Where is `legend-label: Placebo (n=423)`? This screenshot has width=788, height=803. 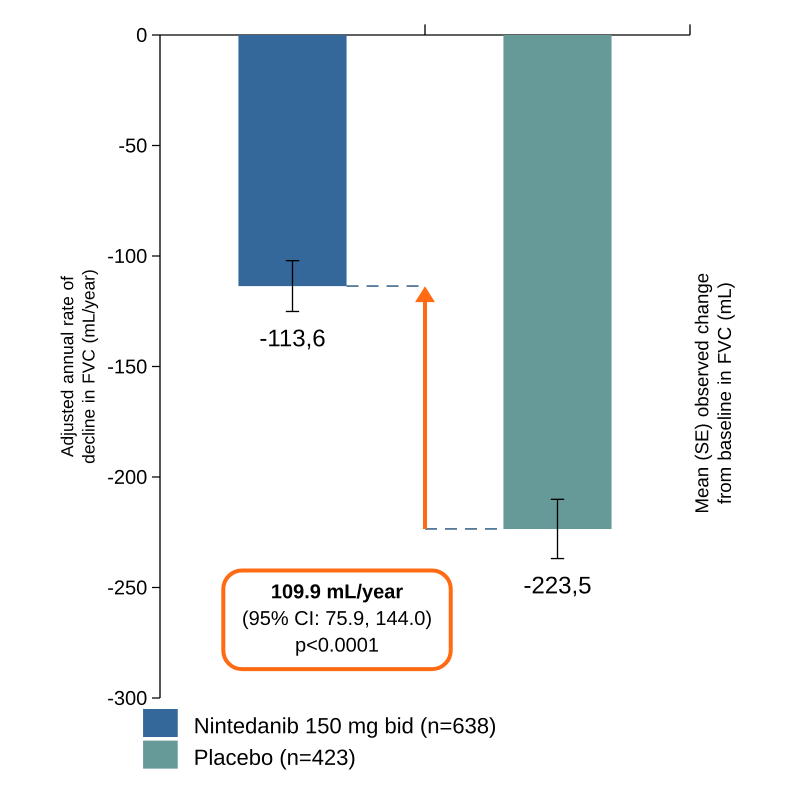
legend-label: Placebo (n=423) is located at coordinates (275, 759).